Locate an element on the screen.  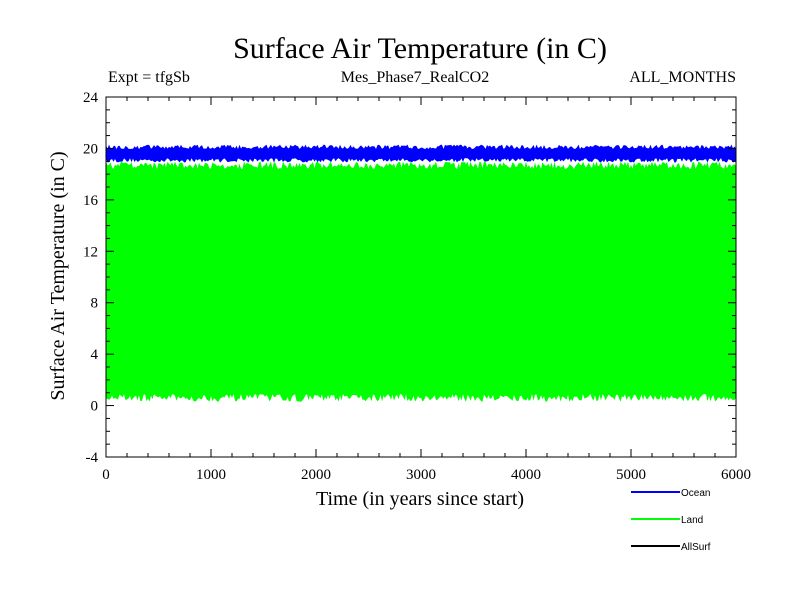
y-tick-label: -4 is located at coordinates (92, 458).